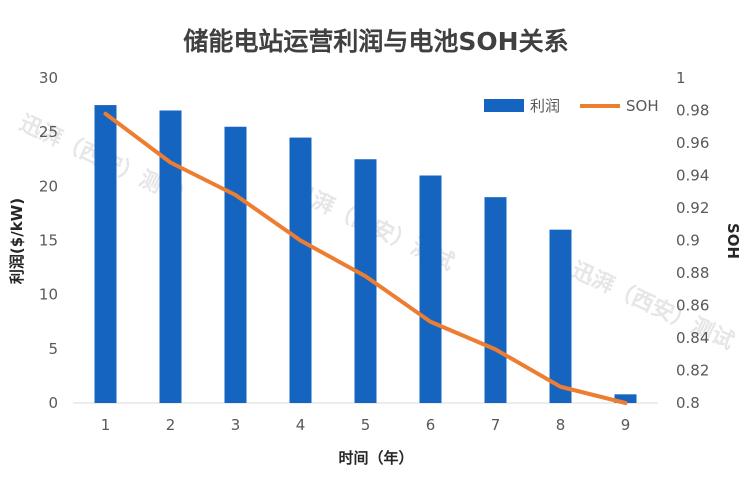 This screenshot has width=752, height=480. What do you see at coordinates (375, 41) in the screenshot?
I see `chart-title: 储能电站运营利润与电池SOH关系` at bounding box center [375, 41].